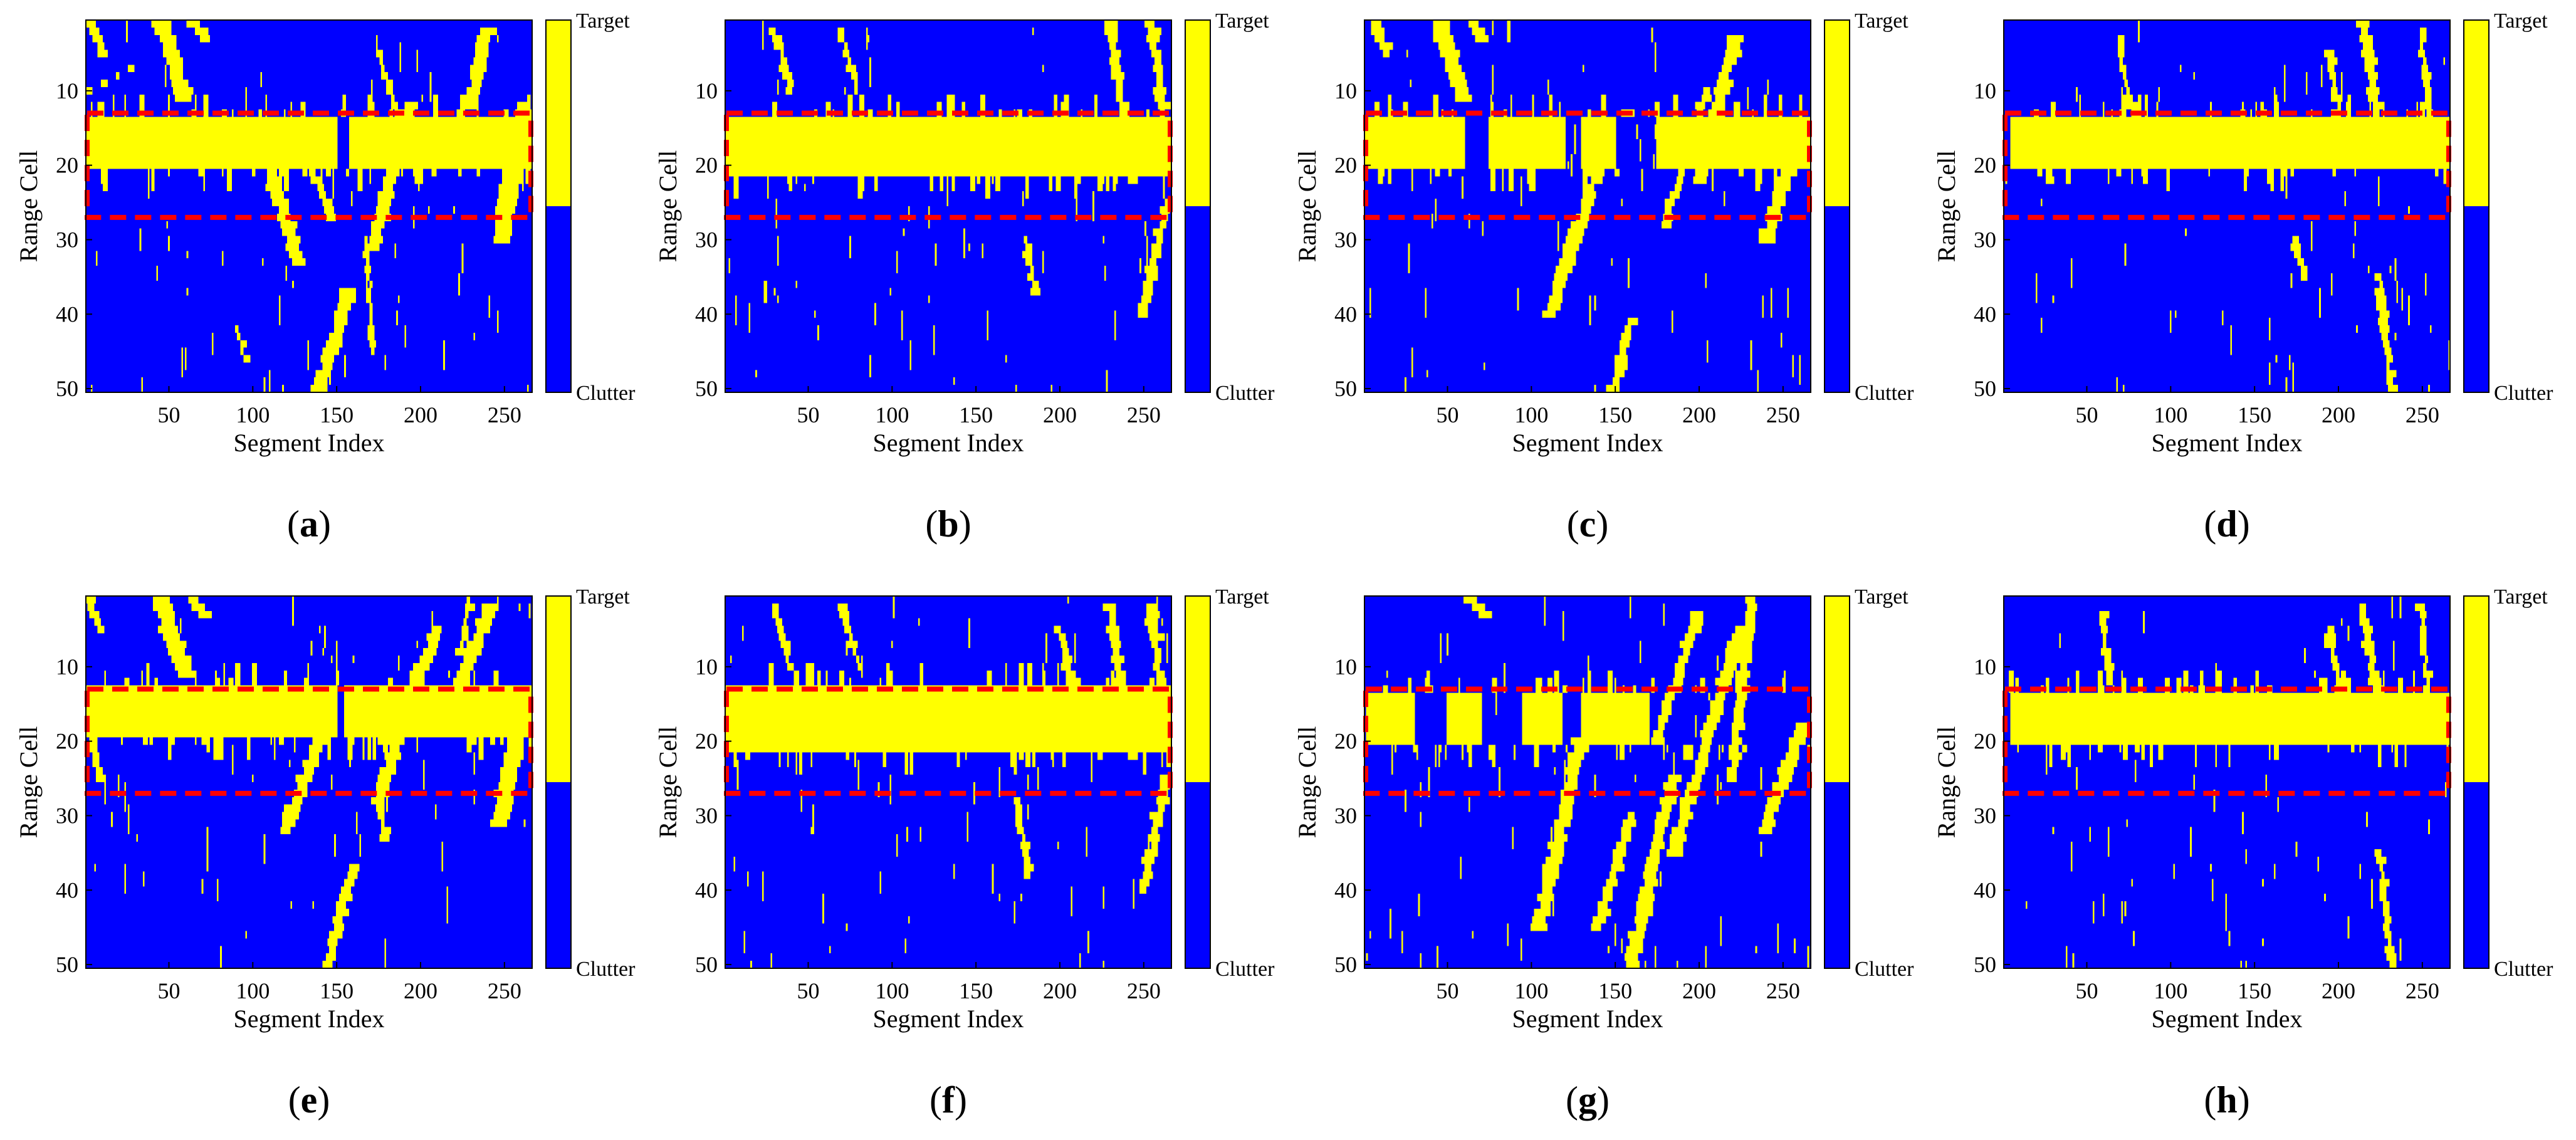 Image resolution: width=2576 pixels, height=1140 pixels. What do you see at coordinates (603, 21) in the screenshot?
I see `colorbar-label-target: Target` at bounding box center [603, 21].